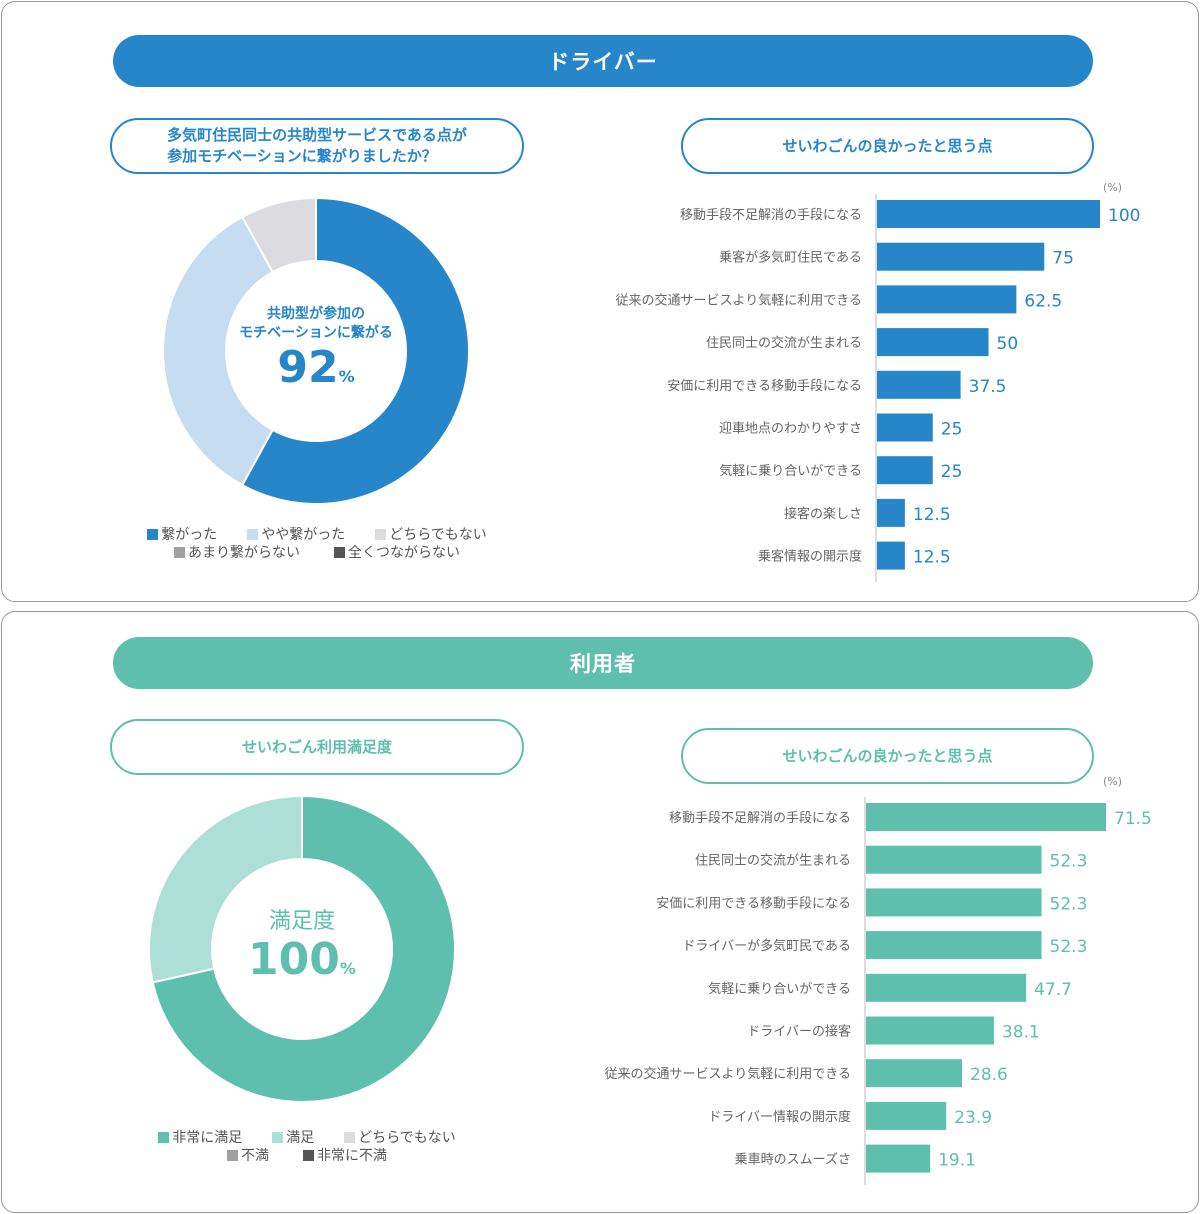 Image resolution: width=1200 pixels, height=1214 pixels. I want to click on user-donut-center: 満足度 100%, so click(302, 946).